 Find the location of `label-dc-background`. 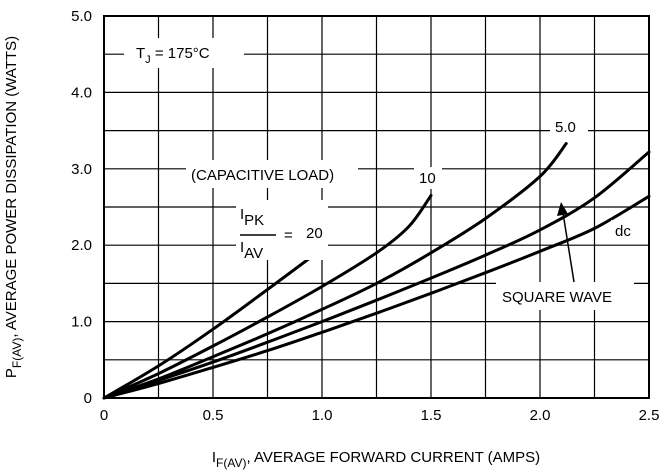

label-dc-background is located at coordinates (626, 231).